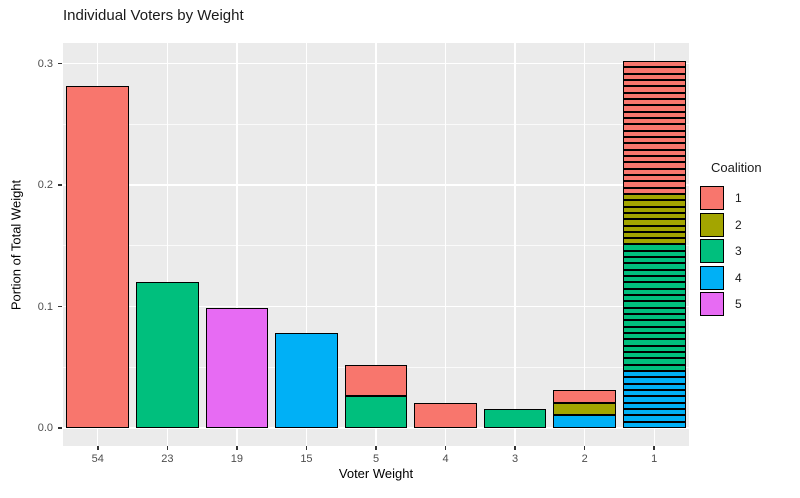 The height and width of the screenshot is (498, 800). What do you see at coordinates (738, 198) in the screenshot?
I see `legend-entry-label: 1` at bounding box center [738, 198].